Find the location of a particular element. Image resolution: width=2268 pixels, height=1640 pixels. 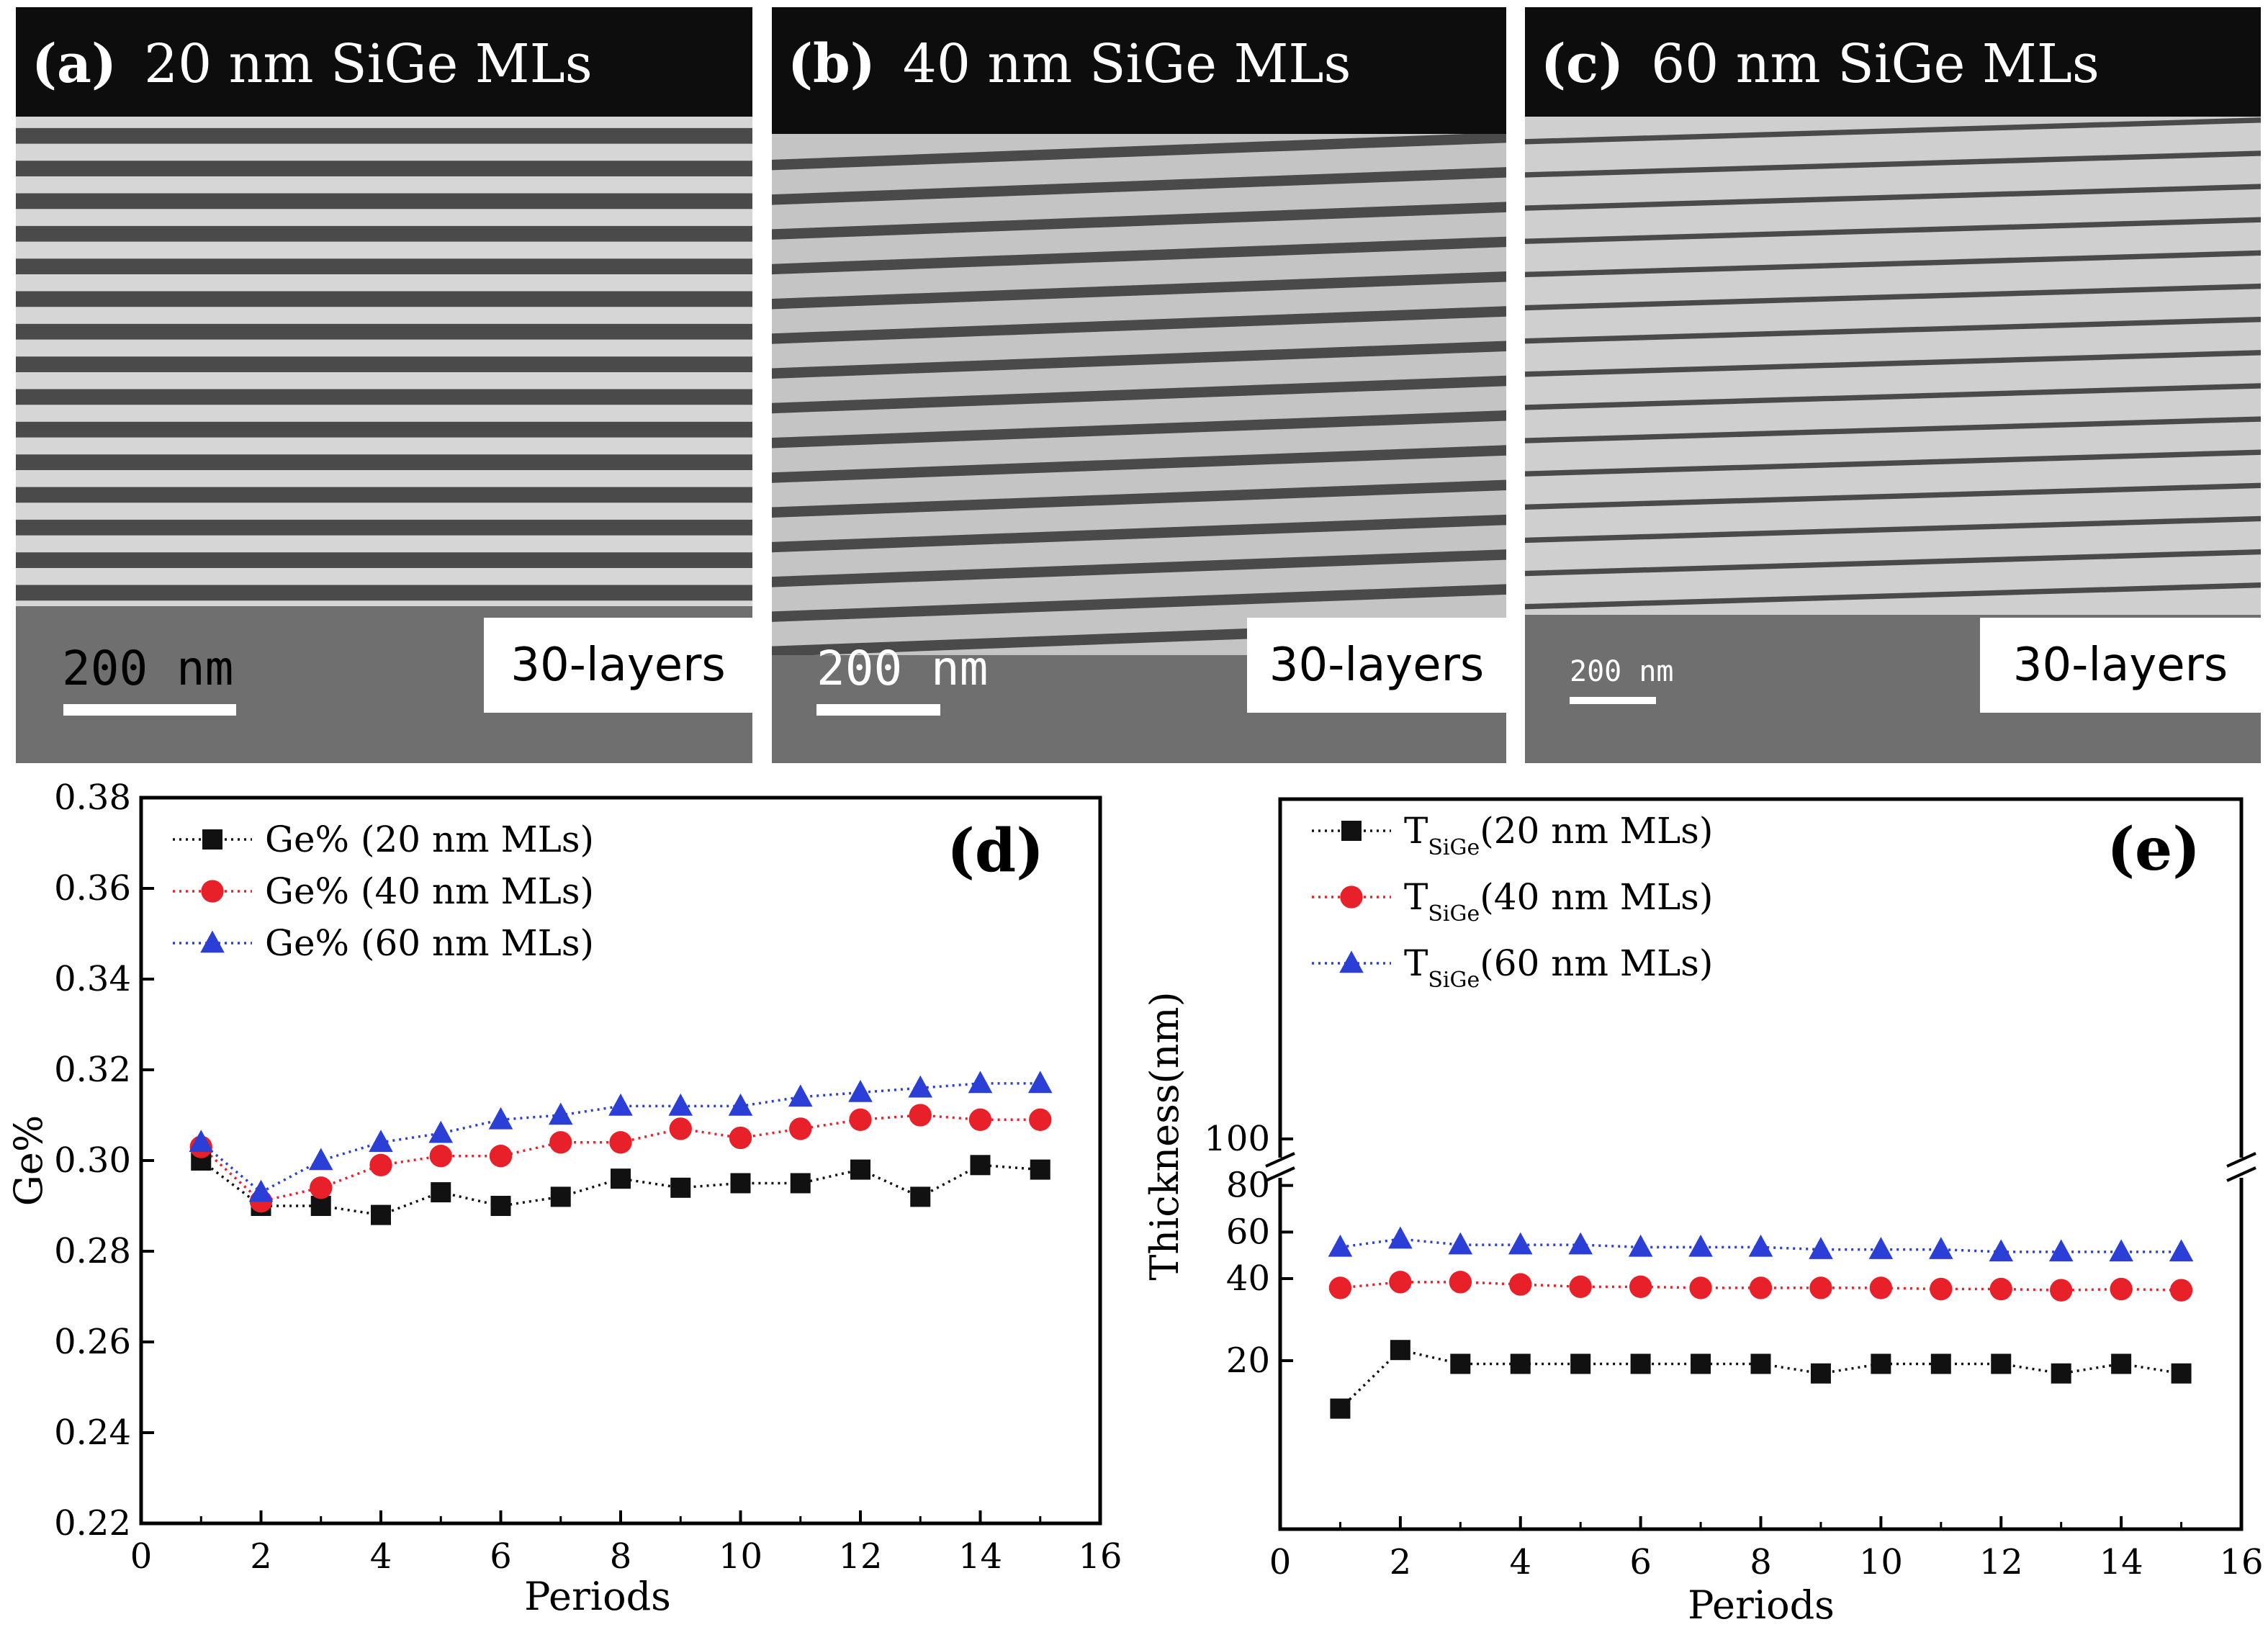

legend-label: Ge% (40 nm MLs) is located at coordinates (429, 891).